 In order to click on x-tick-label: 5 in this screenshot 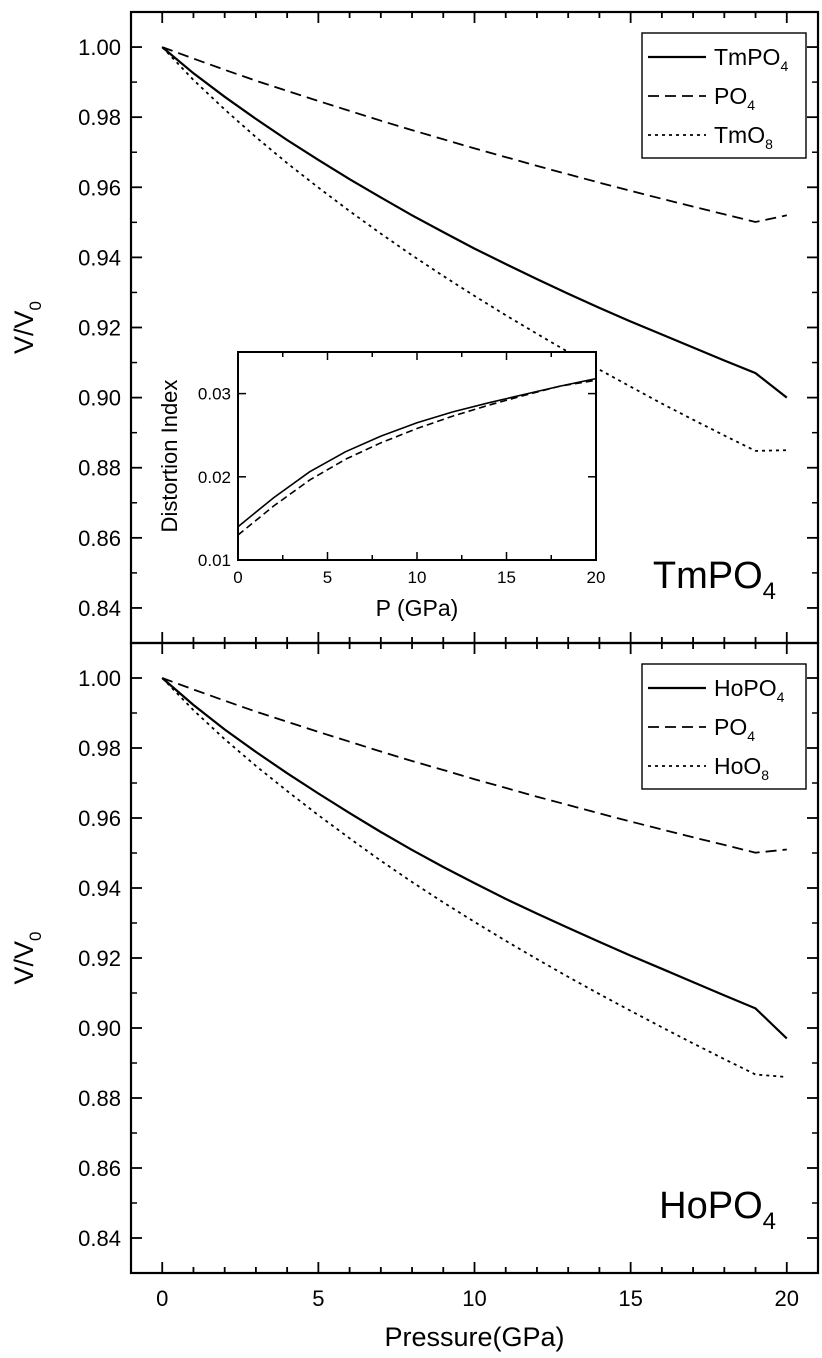, I will do `click(318, 1298)`.